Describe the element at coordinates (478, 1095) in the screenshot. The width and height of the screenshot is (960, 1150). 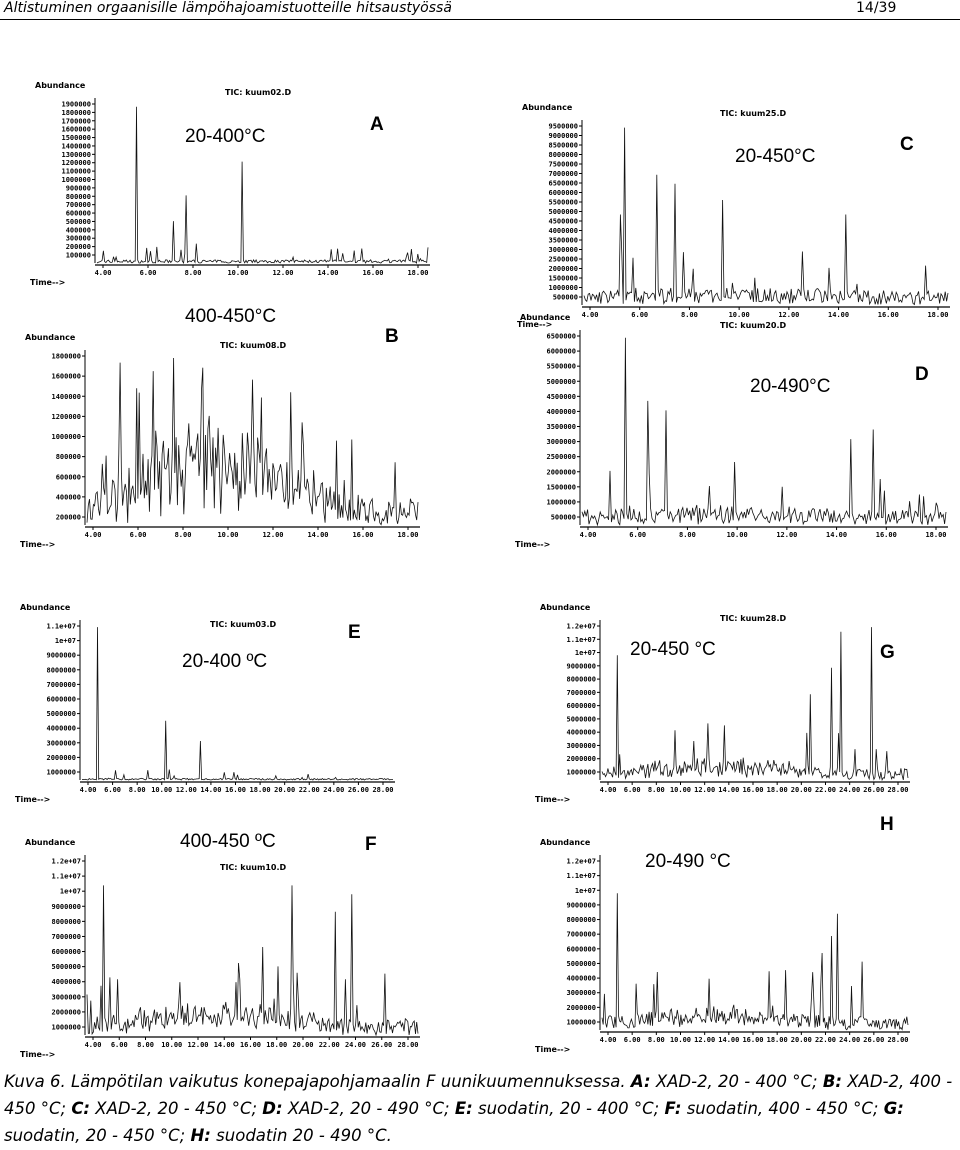
I see `caption-text: XAD-2, 400 - 450 °C;` at that location.